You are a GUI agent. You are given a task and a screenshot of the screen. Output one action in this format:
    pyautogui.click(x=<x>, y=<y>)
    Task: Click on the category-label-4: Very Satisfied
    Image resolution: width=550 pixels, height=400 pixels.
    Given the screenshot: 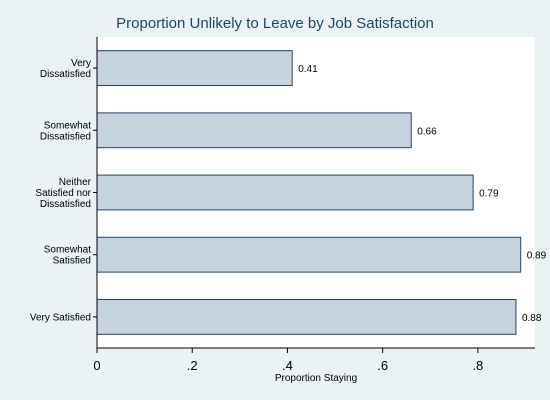 What is the action you would take?
    pyautogui.click(x=60, y=317)
    